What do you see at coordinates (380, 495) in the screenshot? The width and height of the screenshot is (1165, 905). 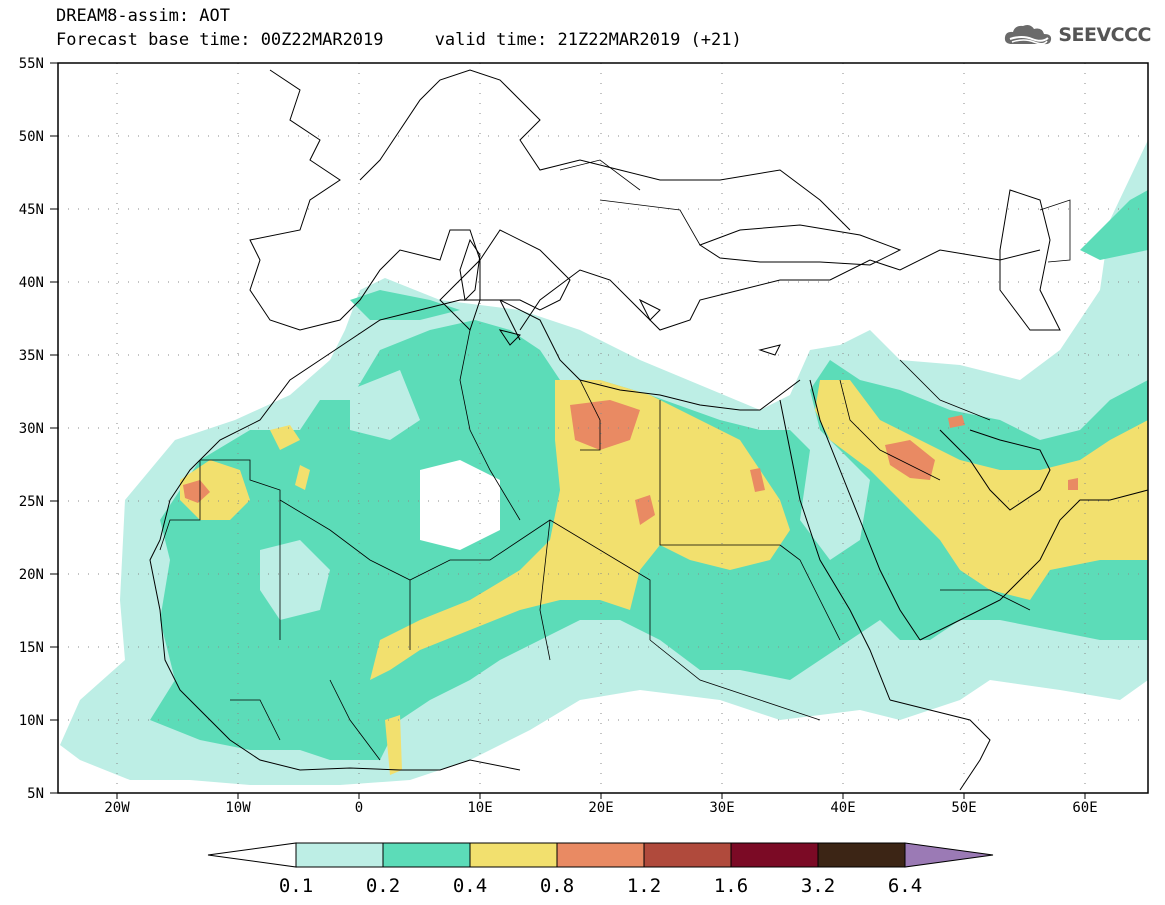 I see `aot-field-gap` at bounding box center [380, 495].